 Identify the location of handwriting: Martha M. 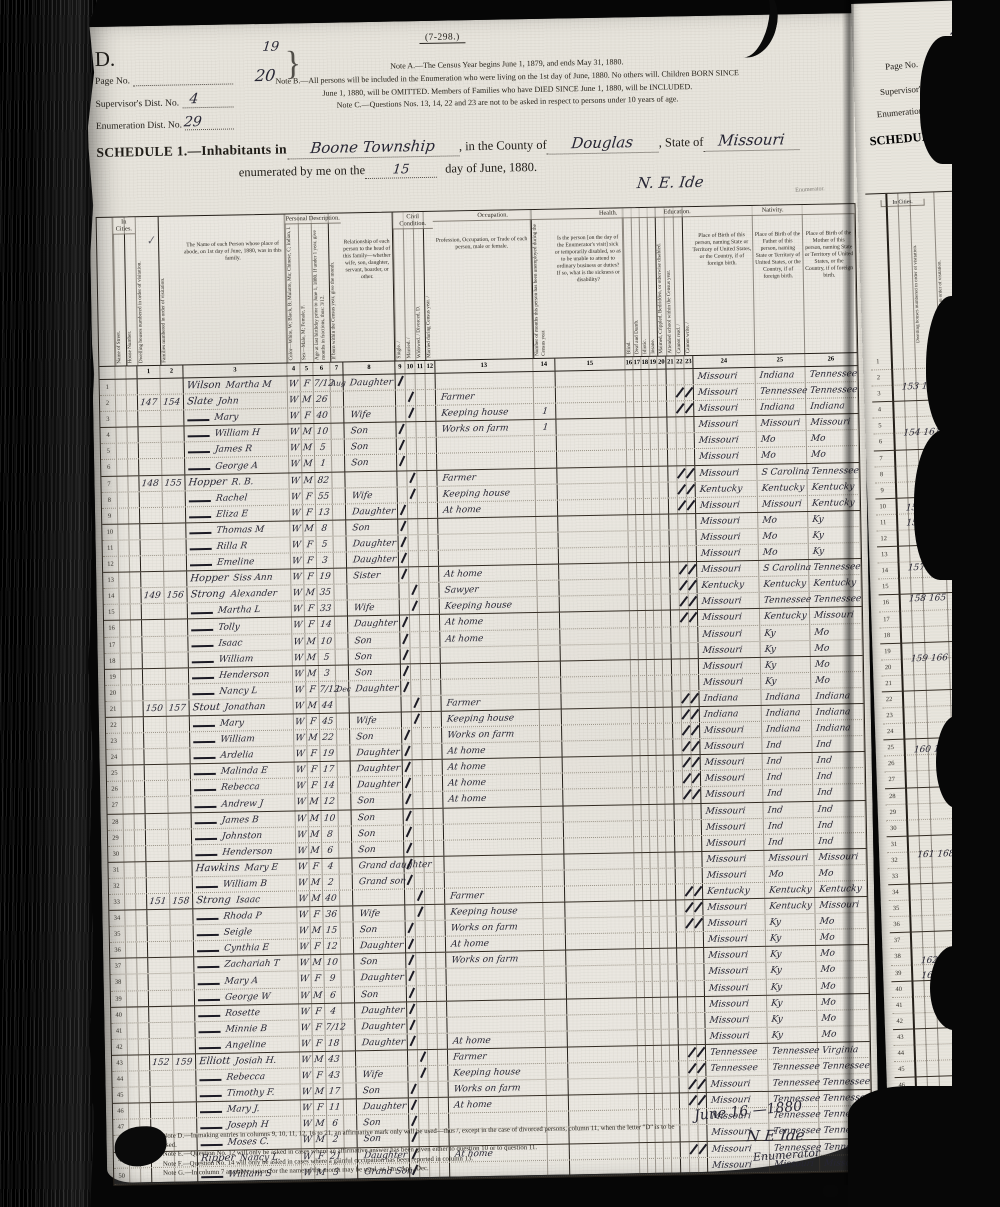
(249, 385).